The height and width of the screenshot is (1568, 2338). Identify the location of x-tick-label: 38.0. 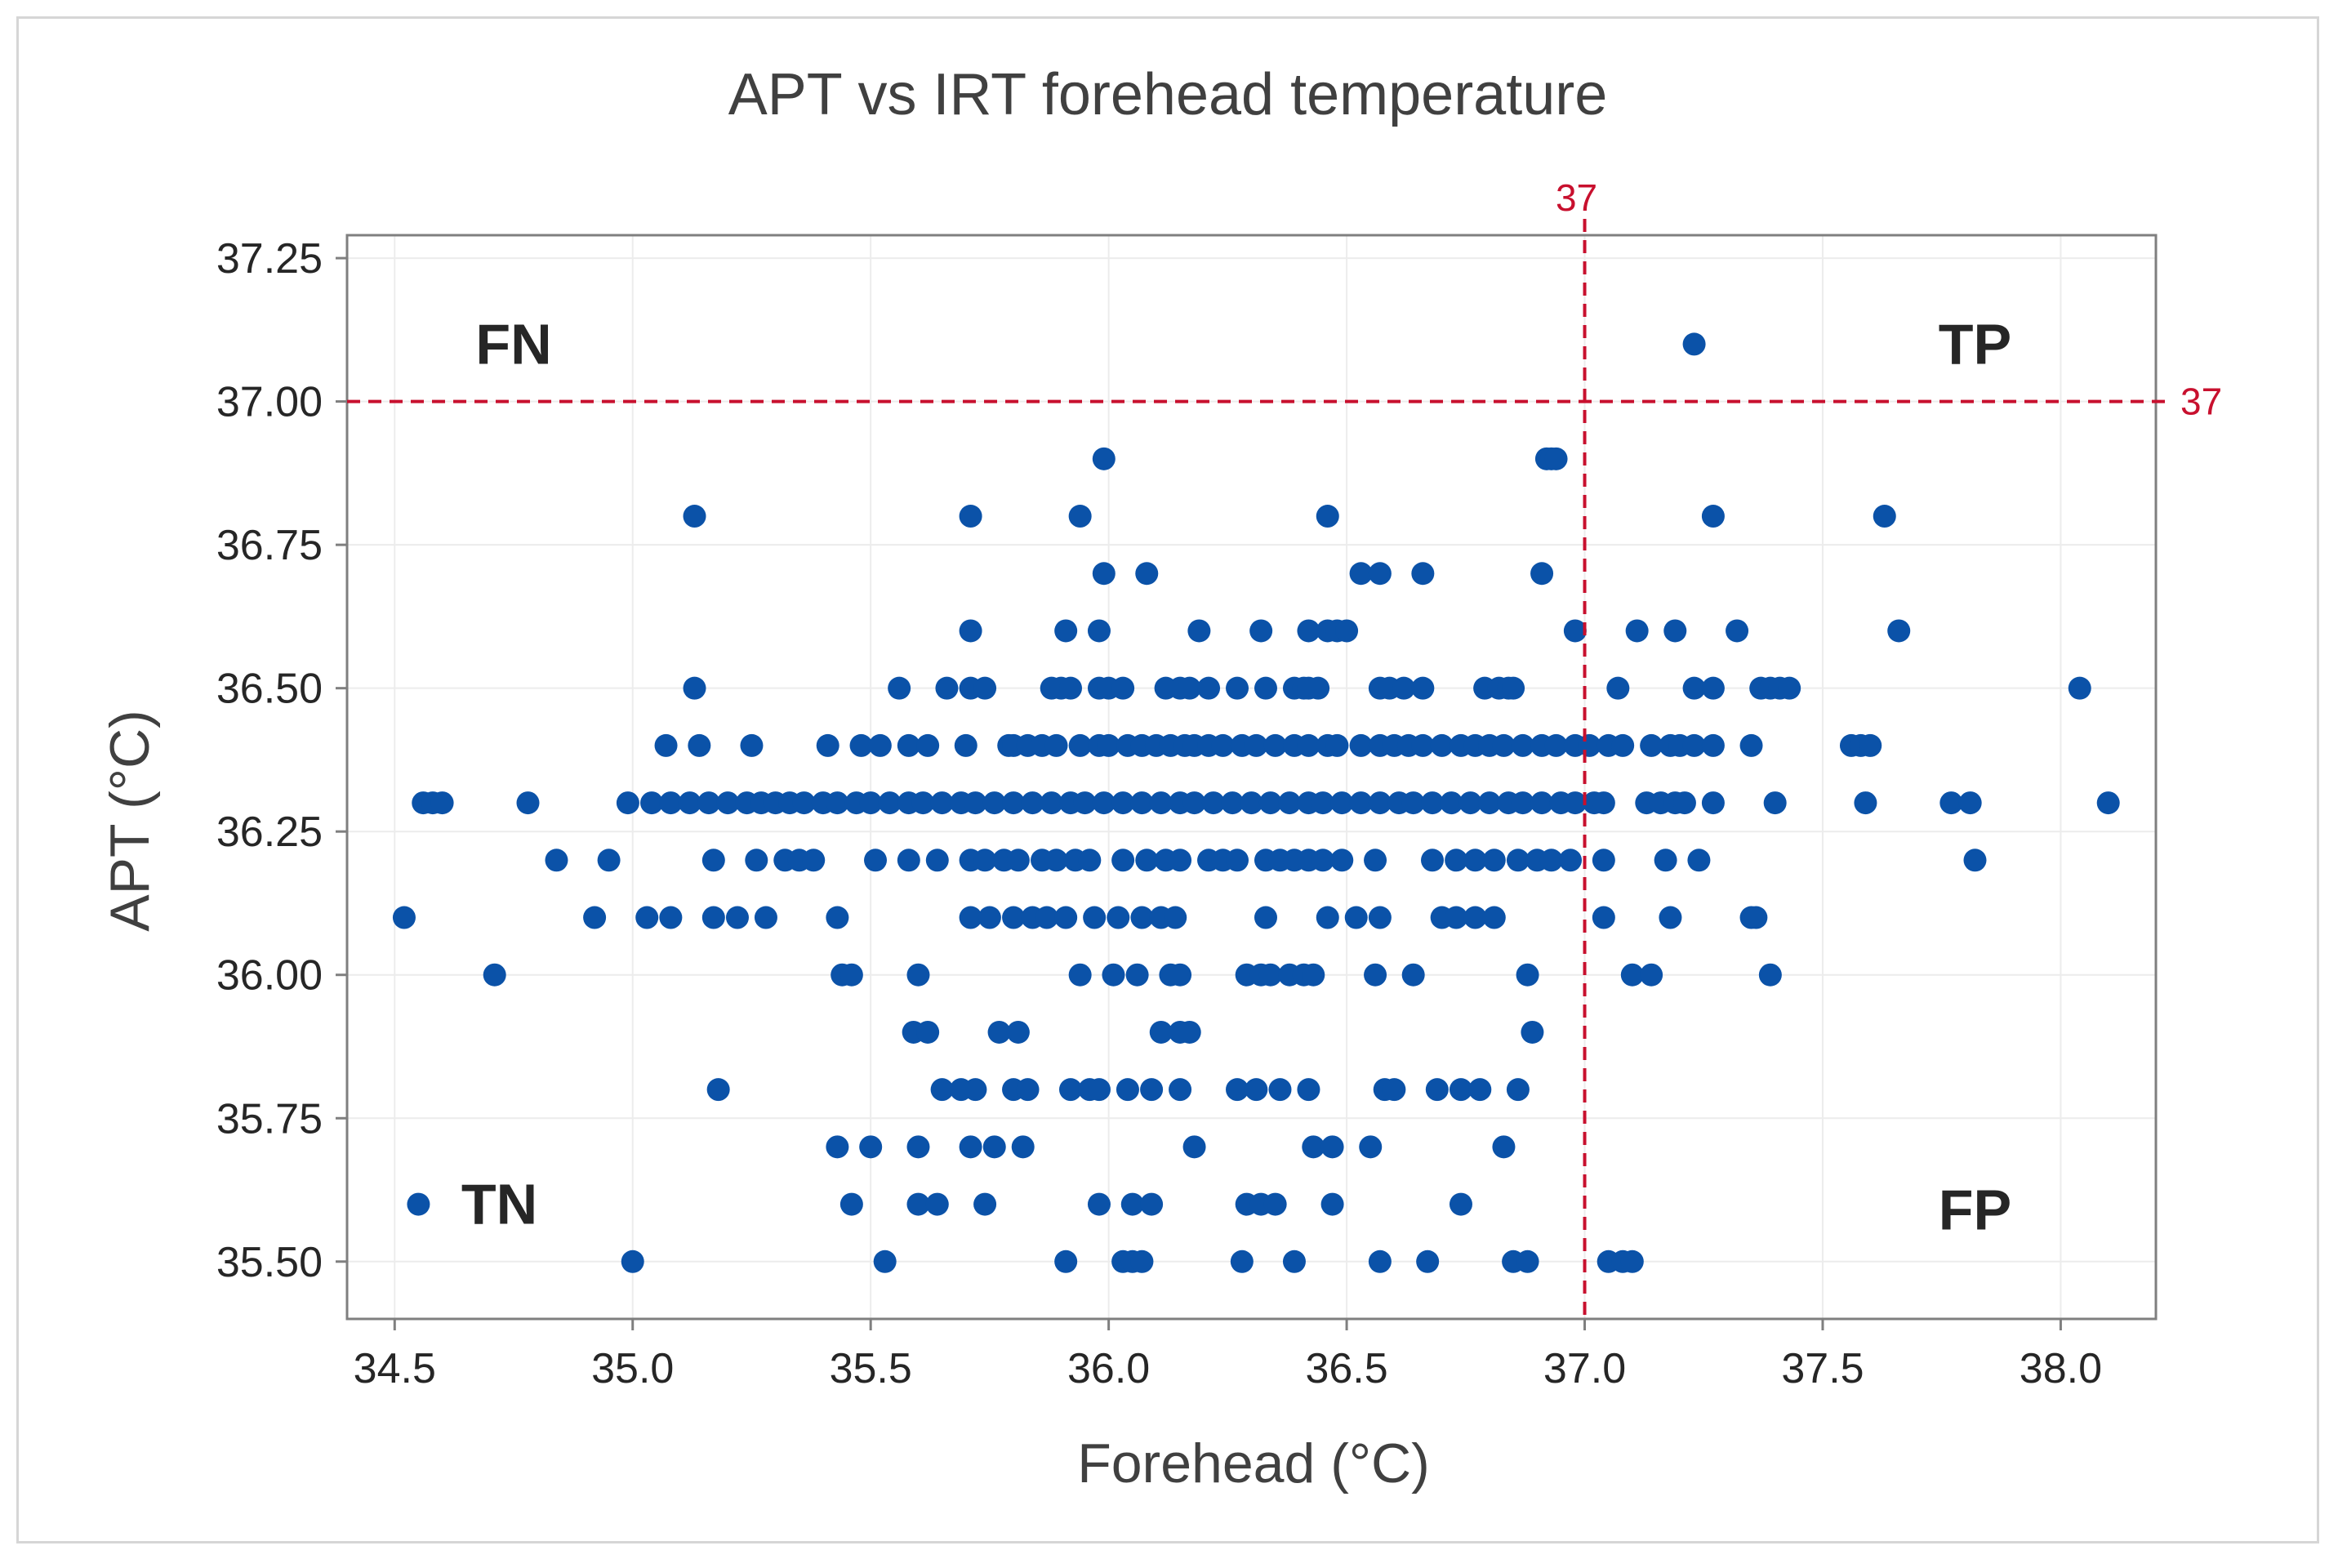
(2061, 1368).